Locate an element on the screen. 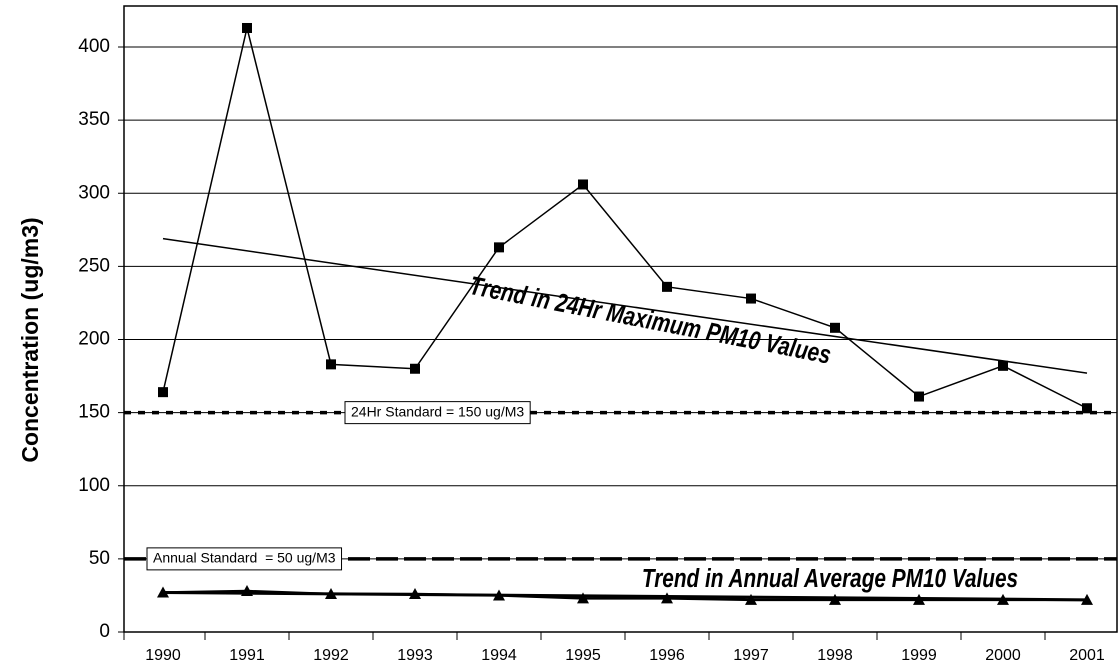 The width and height of the screenshot is (1119, 670). y-tick-label: 250 is located at coordinates (94, 265).